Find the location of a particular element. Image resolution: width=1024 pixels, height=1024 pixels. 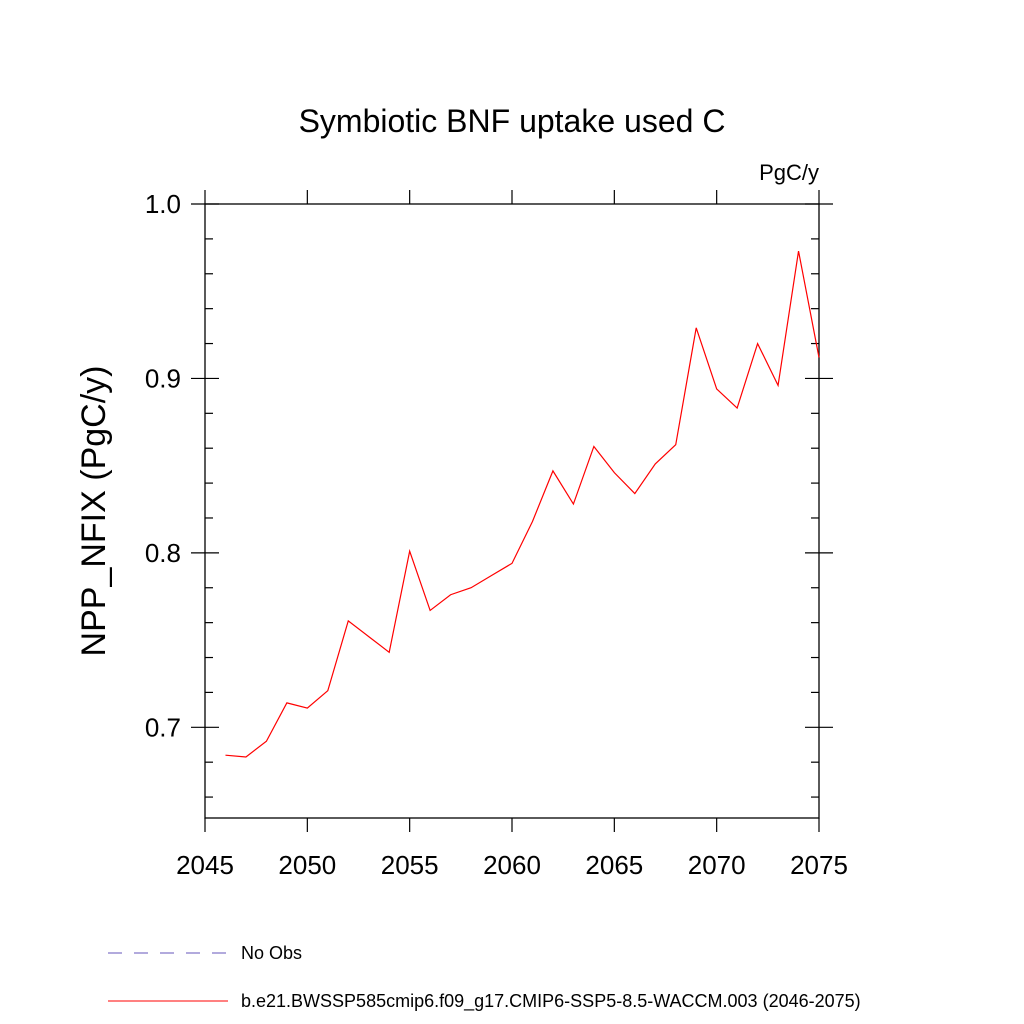

y-tick-label: 0.7 is located at coordinates (163, 727).